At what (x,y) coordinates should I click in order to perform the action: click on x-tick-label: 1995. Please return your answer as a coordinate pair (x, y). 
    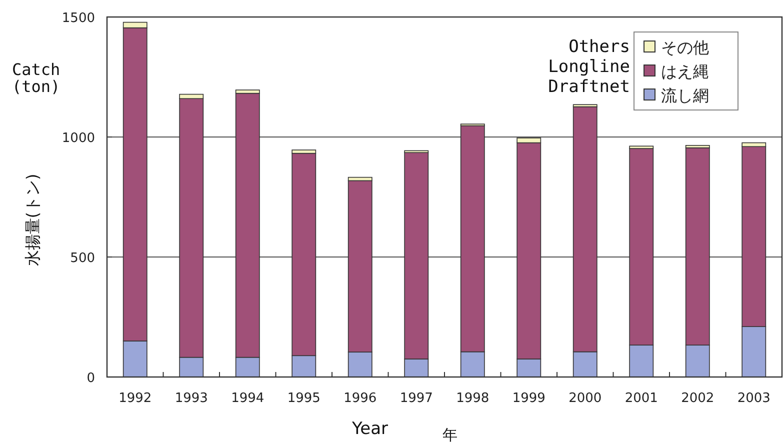
    Looking at the image, I should click on (303, 398).